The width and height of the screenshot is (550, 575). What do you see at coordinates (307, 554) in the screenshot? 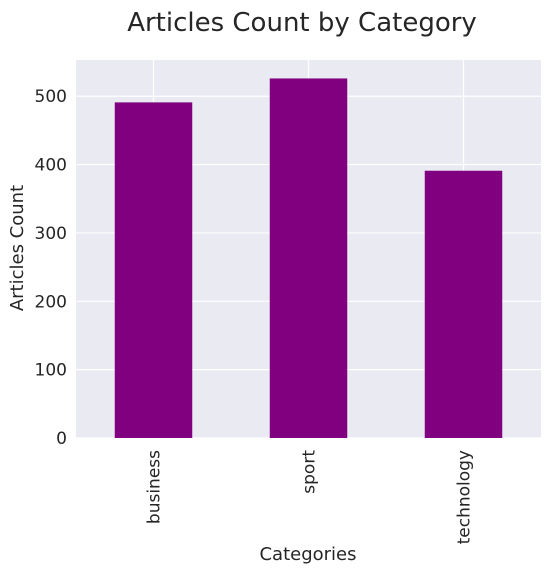
I see `x-axis-label: Categories` at bounding box center [307, 554].